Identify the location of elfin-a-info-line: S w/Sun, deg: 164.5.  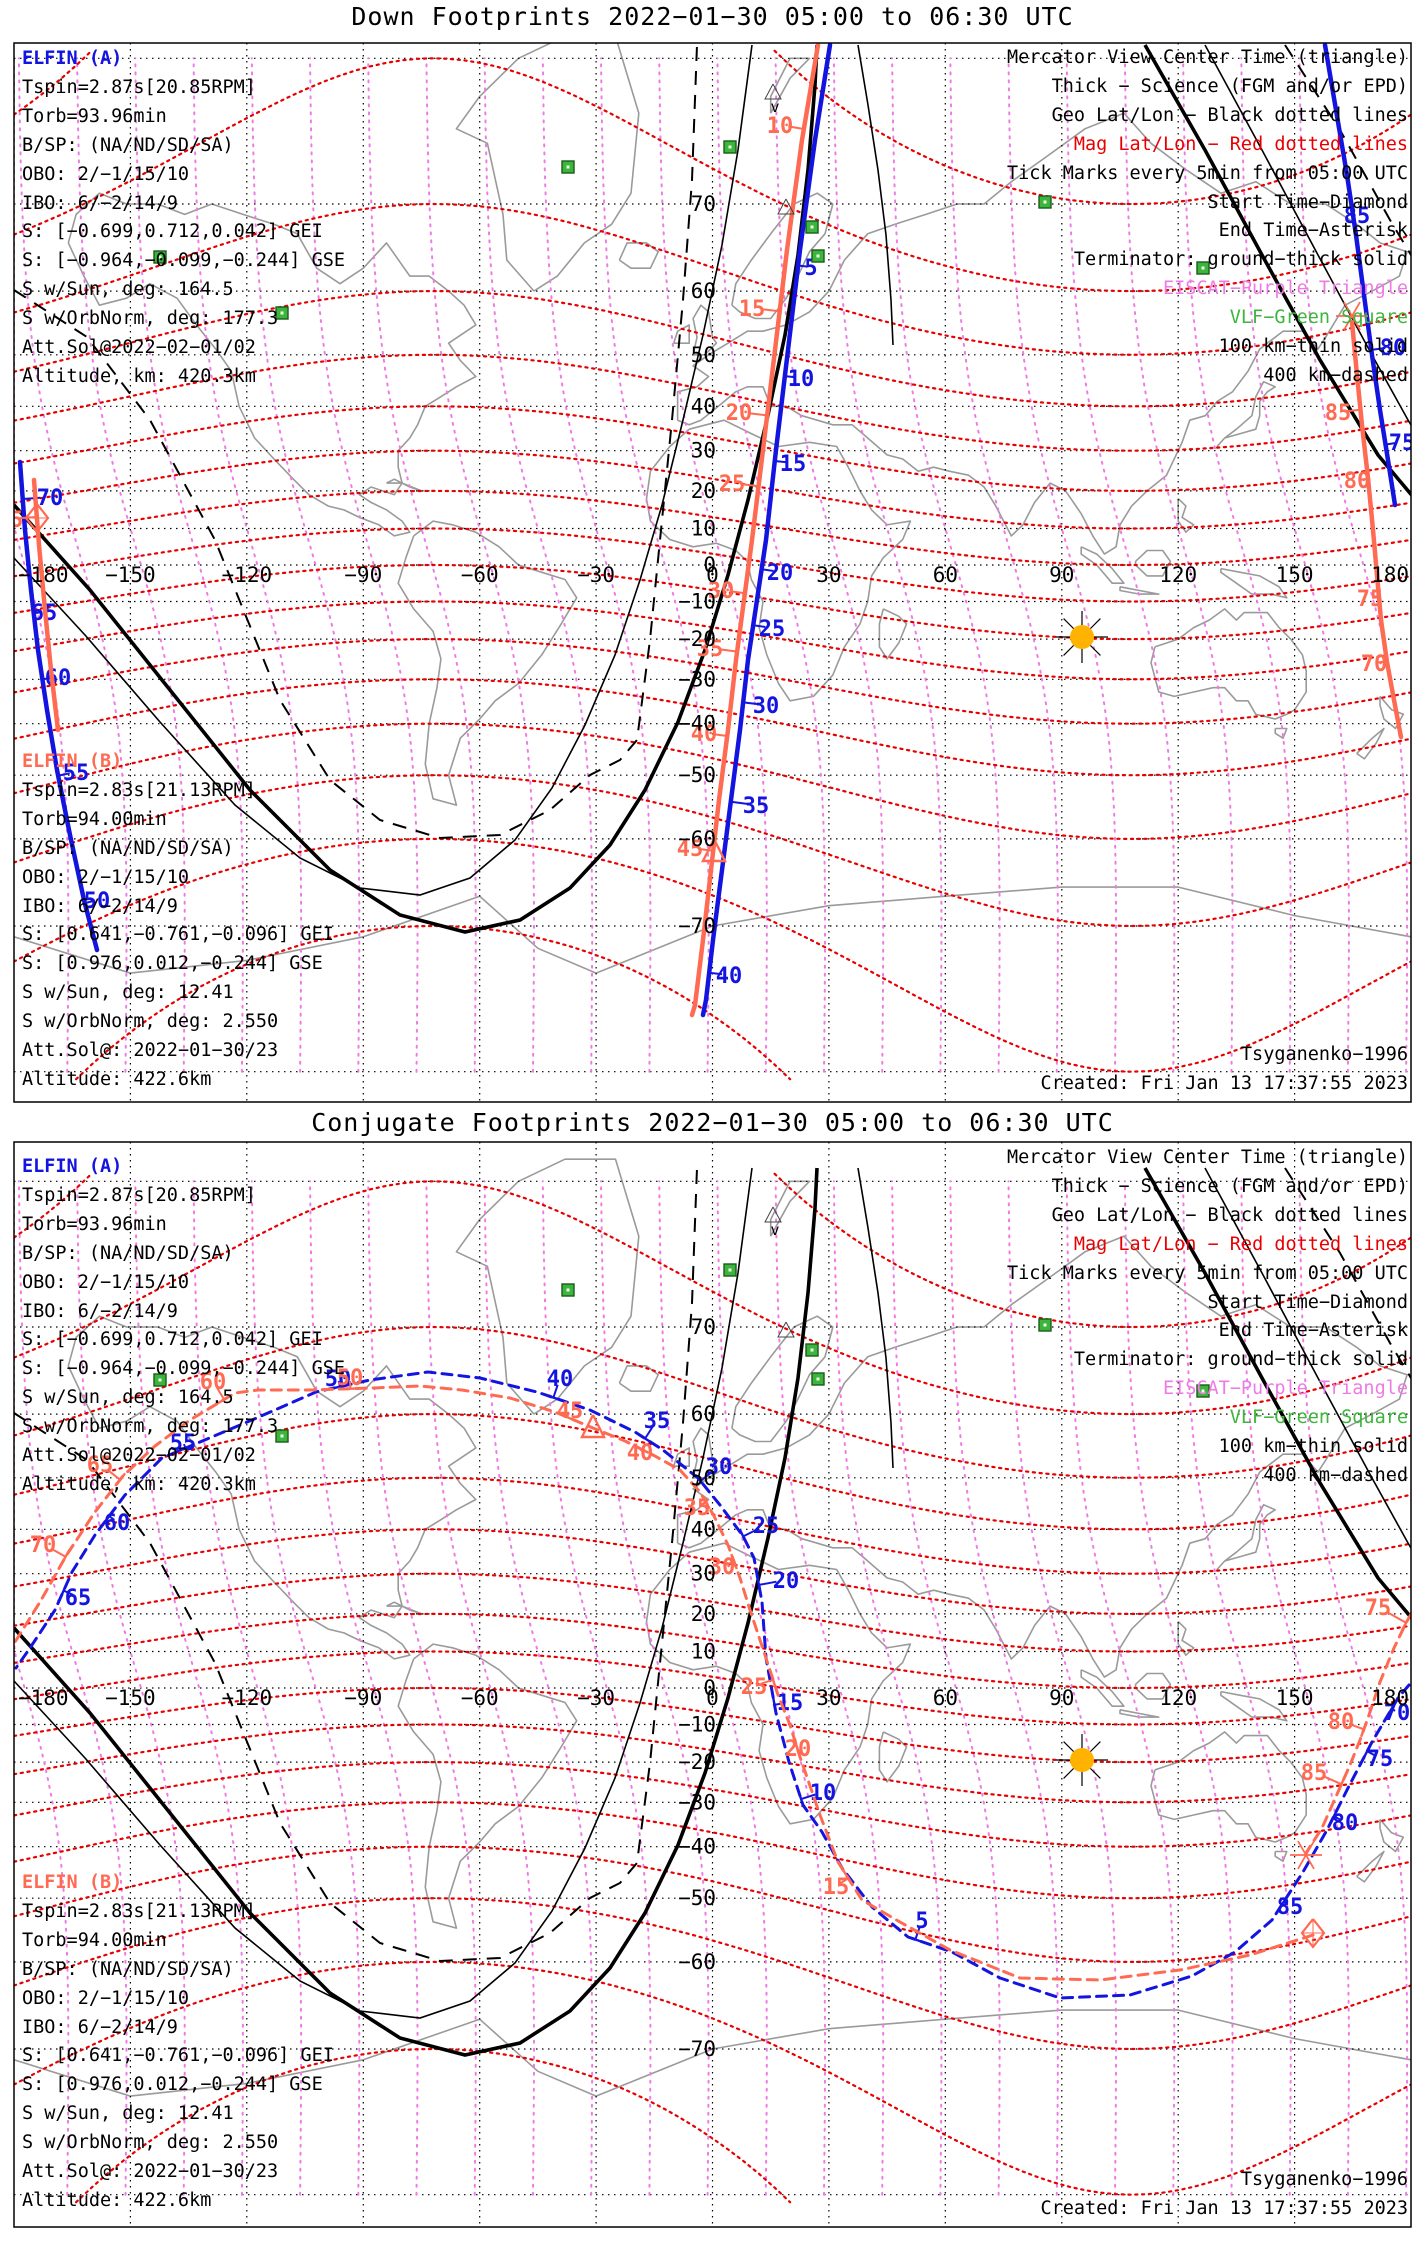
(128, 1398).